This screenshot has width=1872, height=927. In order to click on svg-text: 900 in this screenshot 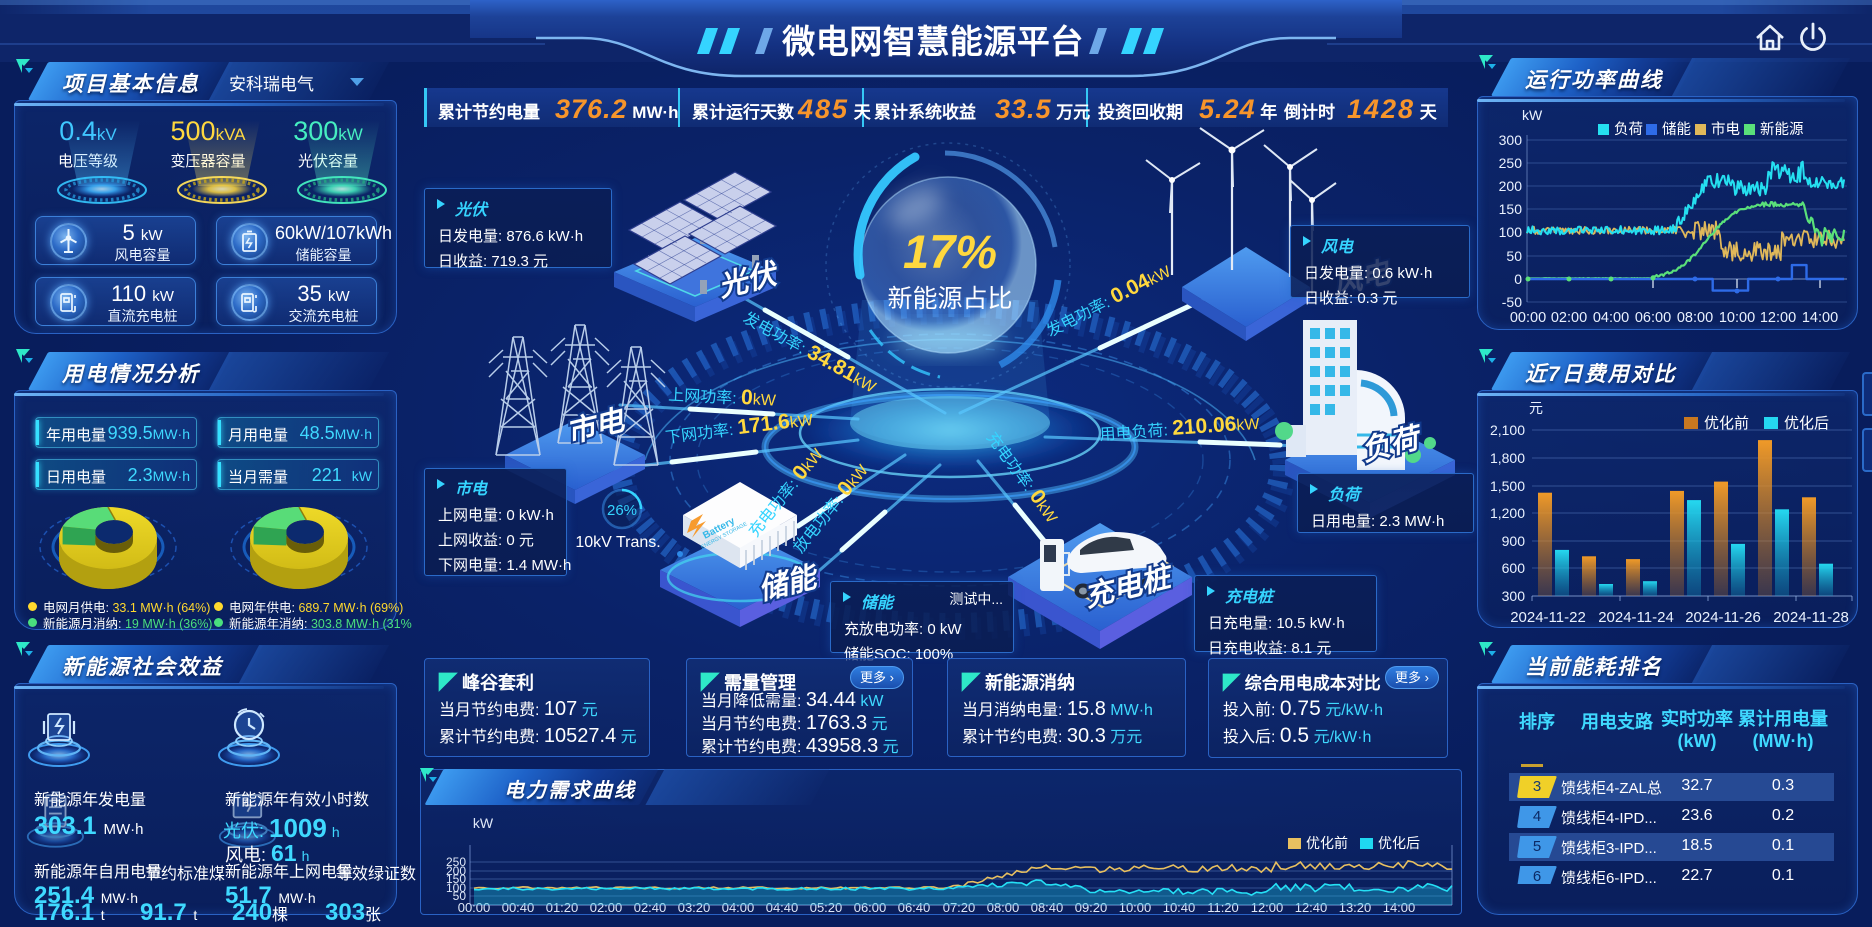, I will do `click(1514, 541)`.